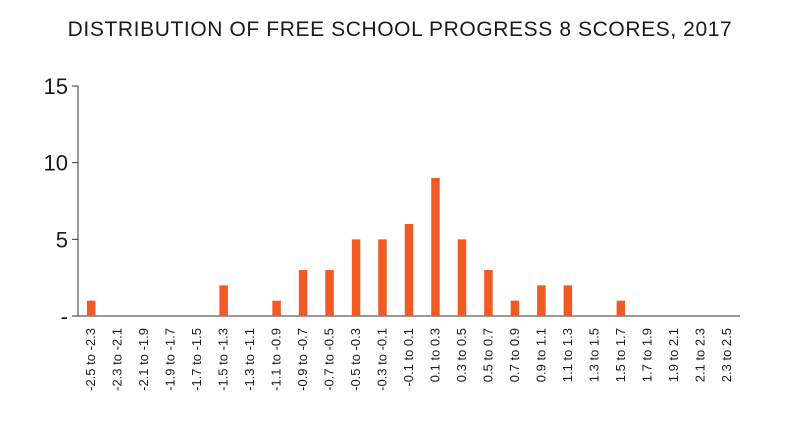 This screenshot has width=800, height=436. I want to click on x-tick-label: -0.5 to -0.3, so click(355, 359).